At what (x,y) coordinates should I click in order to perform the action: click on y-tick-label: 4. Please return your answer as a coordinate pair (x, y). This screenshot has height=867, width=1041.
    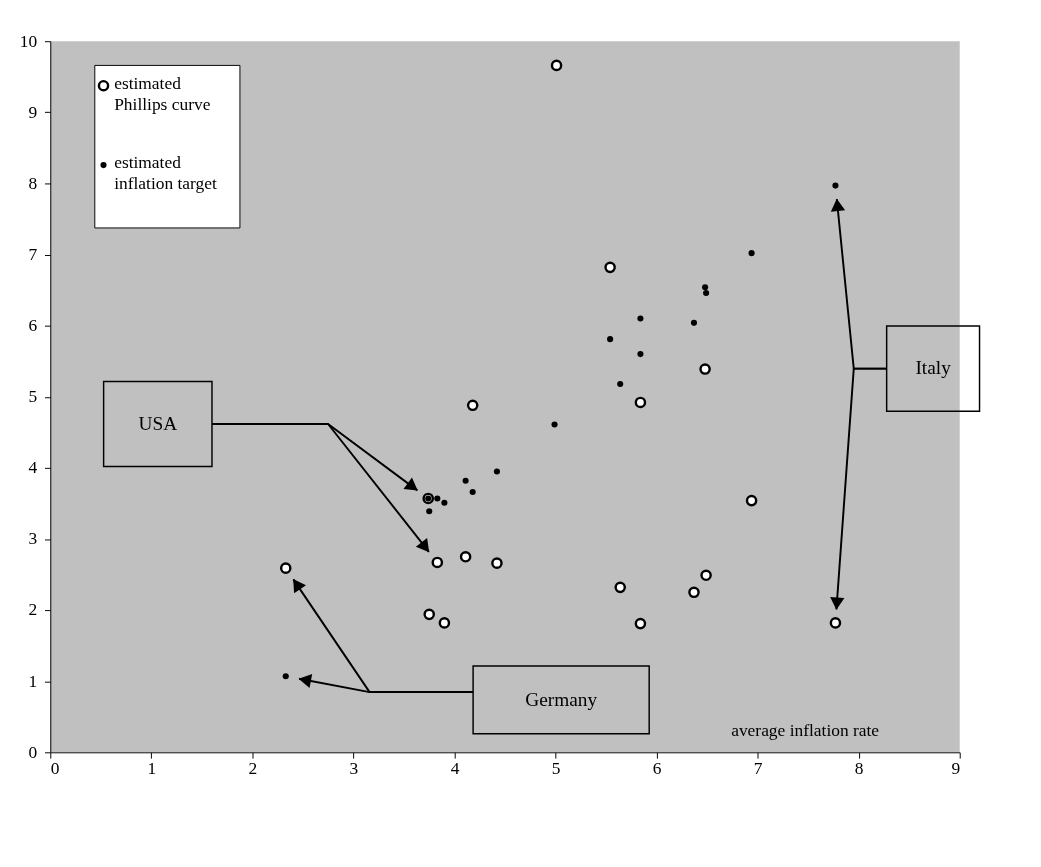
    Looking at the image, I should click on (33, 467).